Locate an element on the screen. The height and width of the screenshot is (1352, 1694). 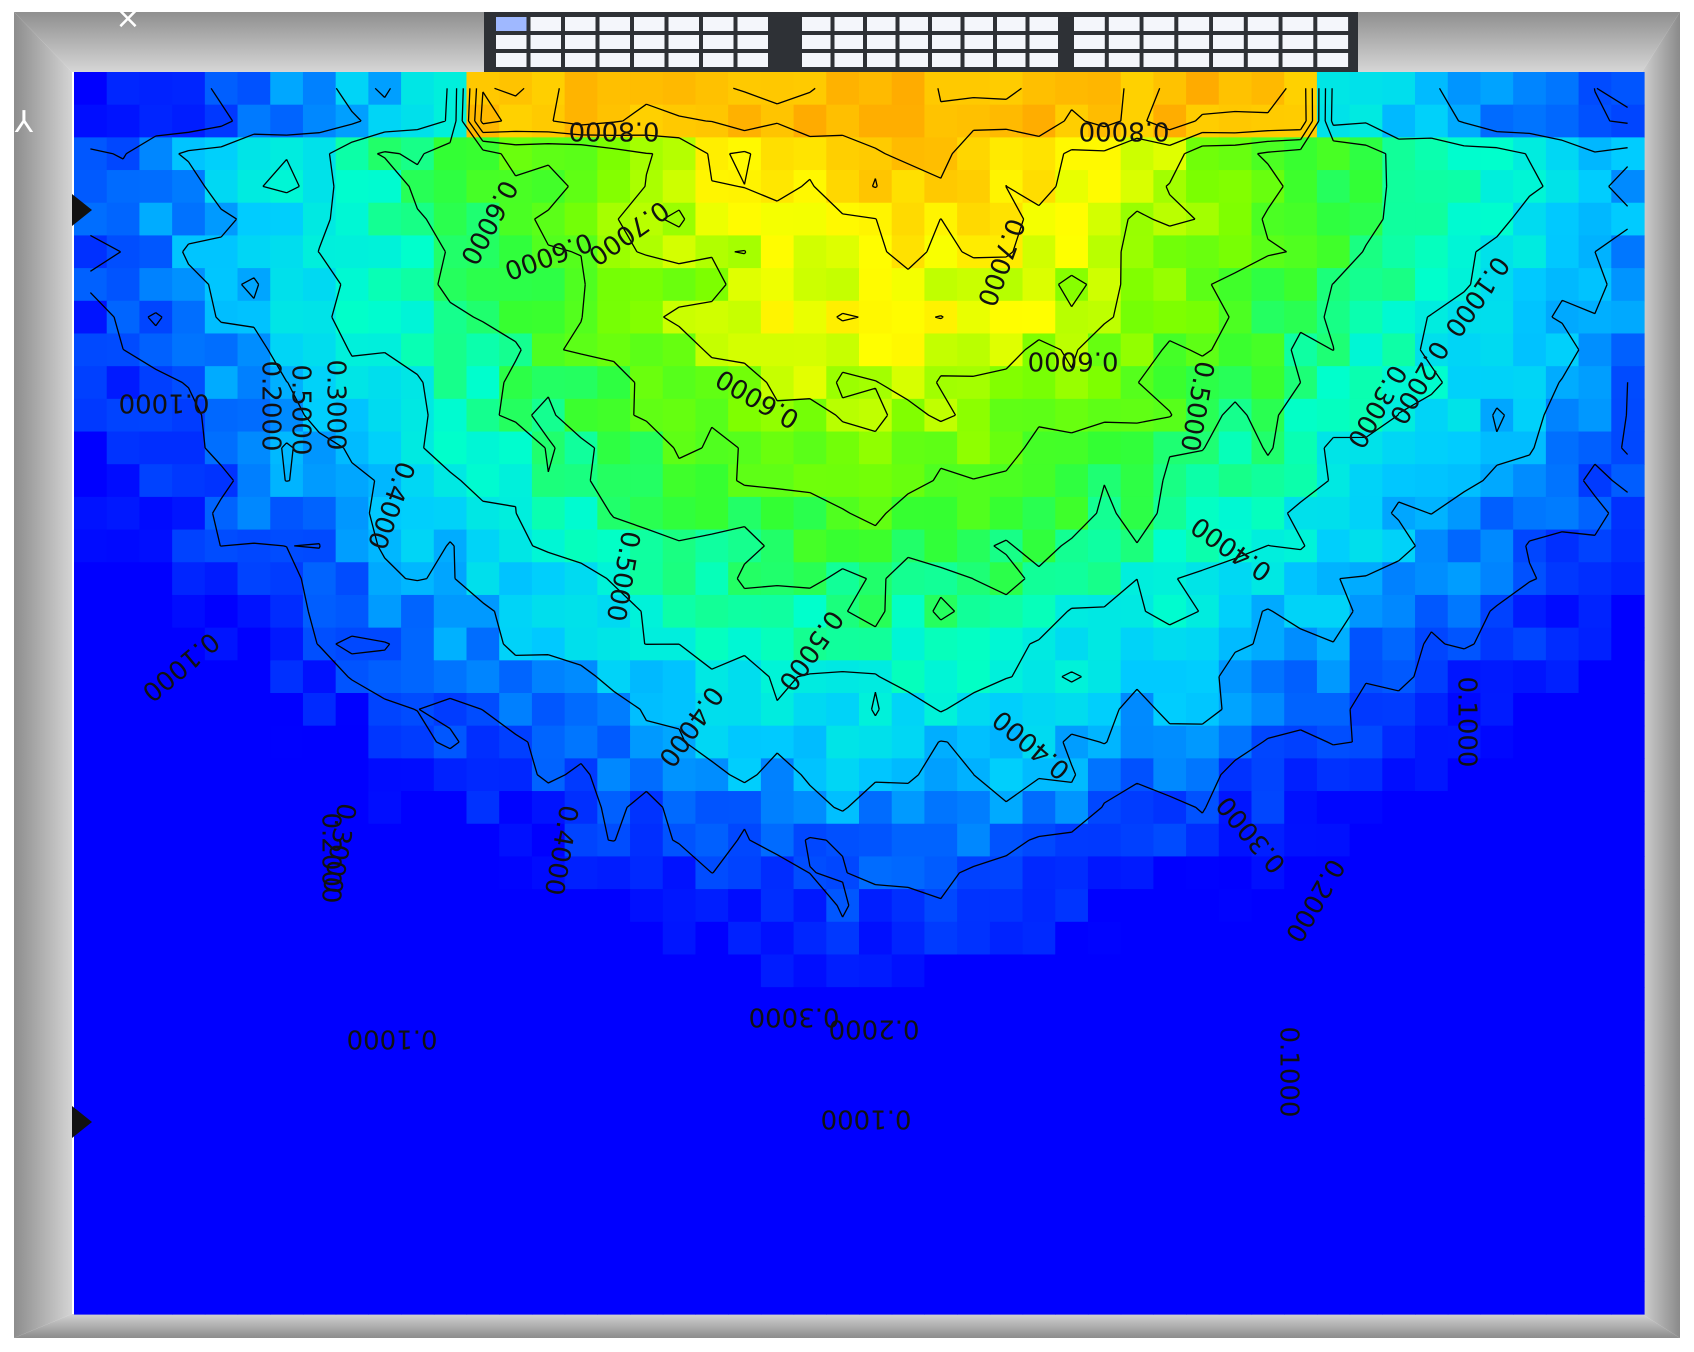
contour-label: 0.3000 is located at coordinates (336, 405).